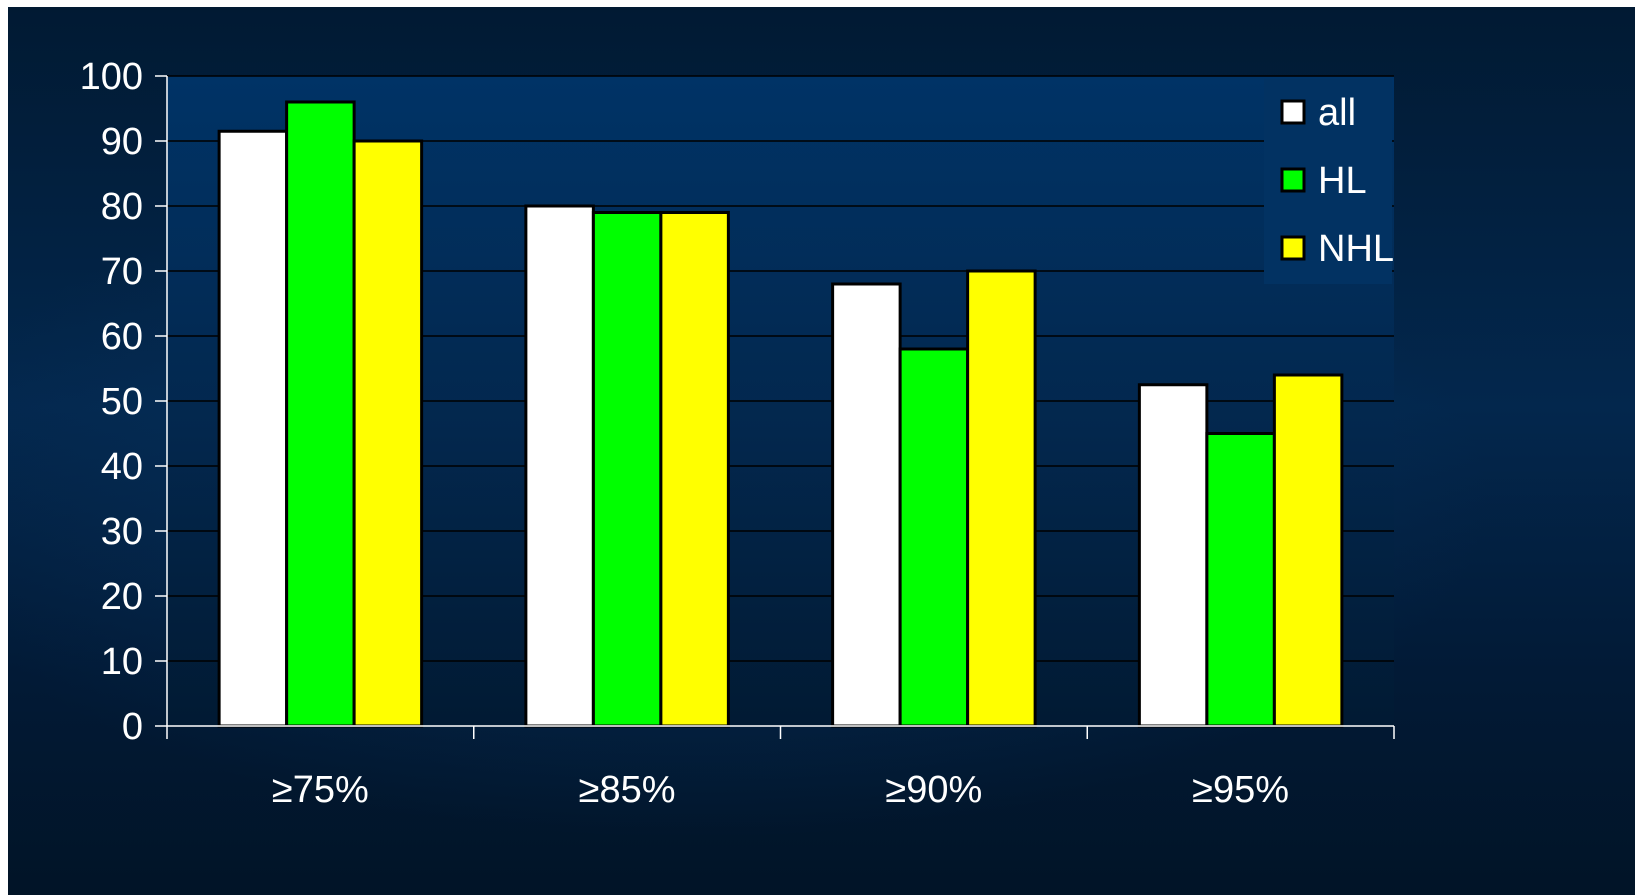  I want to click on y-tick-label: 100, so click(111, 77).